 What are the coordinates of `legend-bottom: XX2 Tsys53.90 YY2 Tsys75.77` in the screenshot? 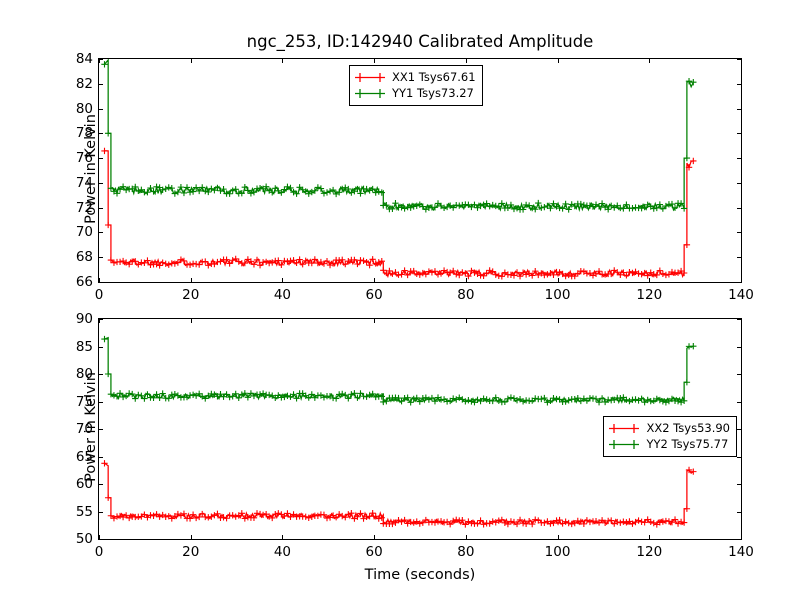 It's located at (670, 436).